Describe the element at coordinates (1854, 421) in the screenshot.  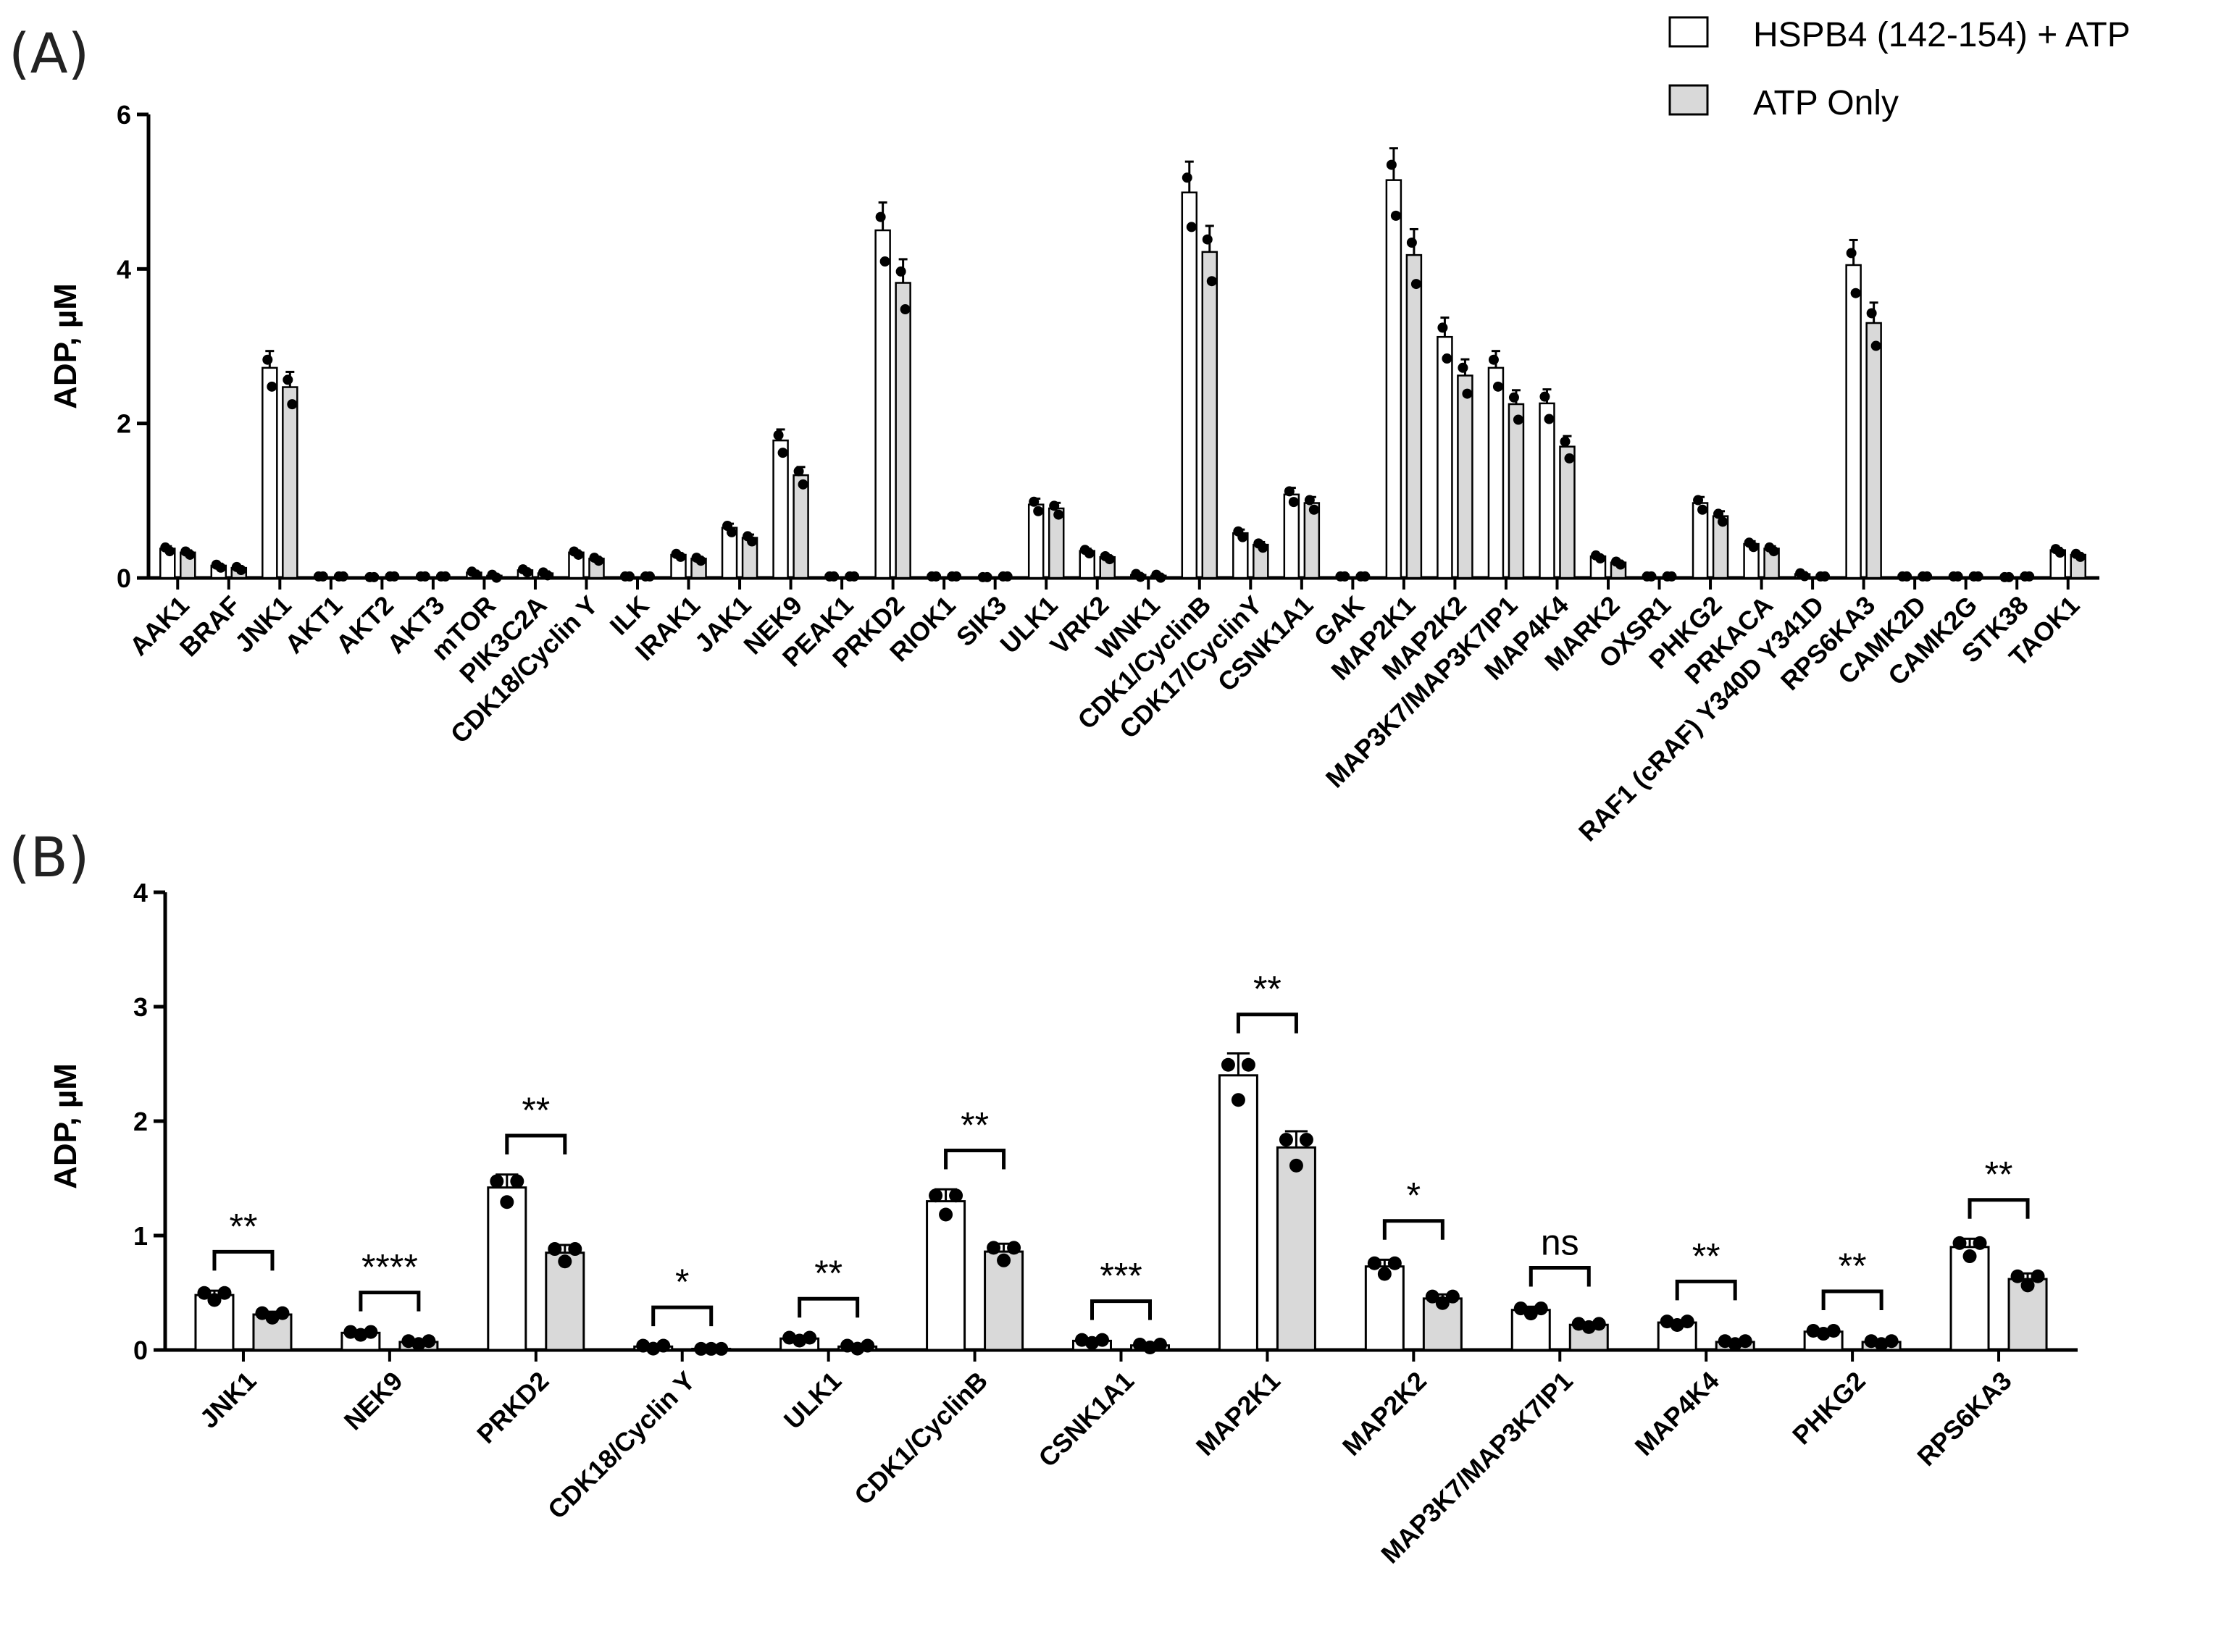
I see `bar-hspb4-rps6ka3` at that location.